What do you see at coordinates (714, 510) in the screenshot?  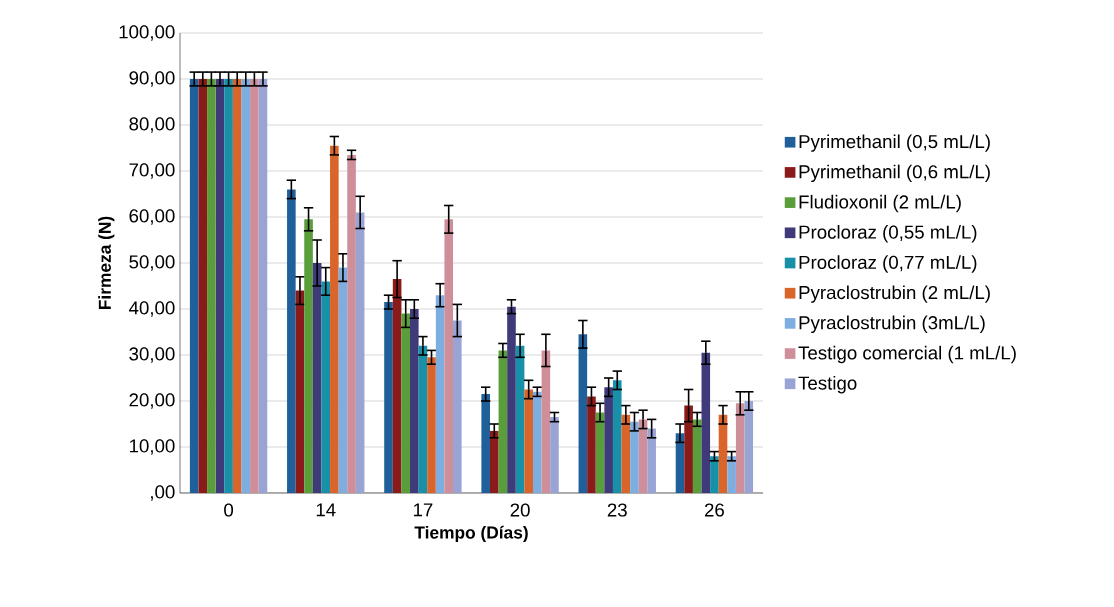 I see `x-tick-label: 26` at bounding box center [714, 510].